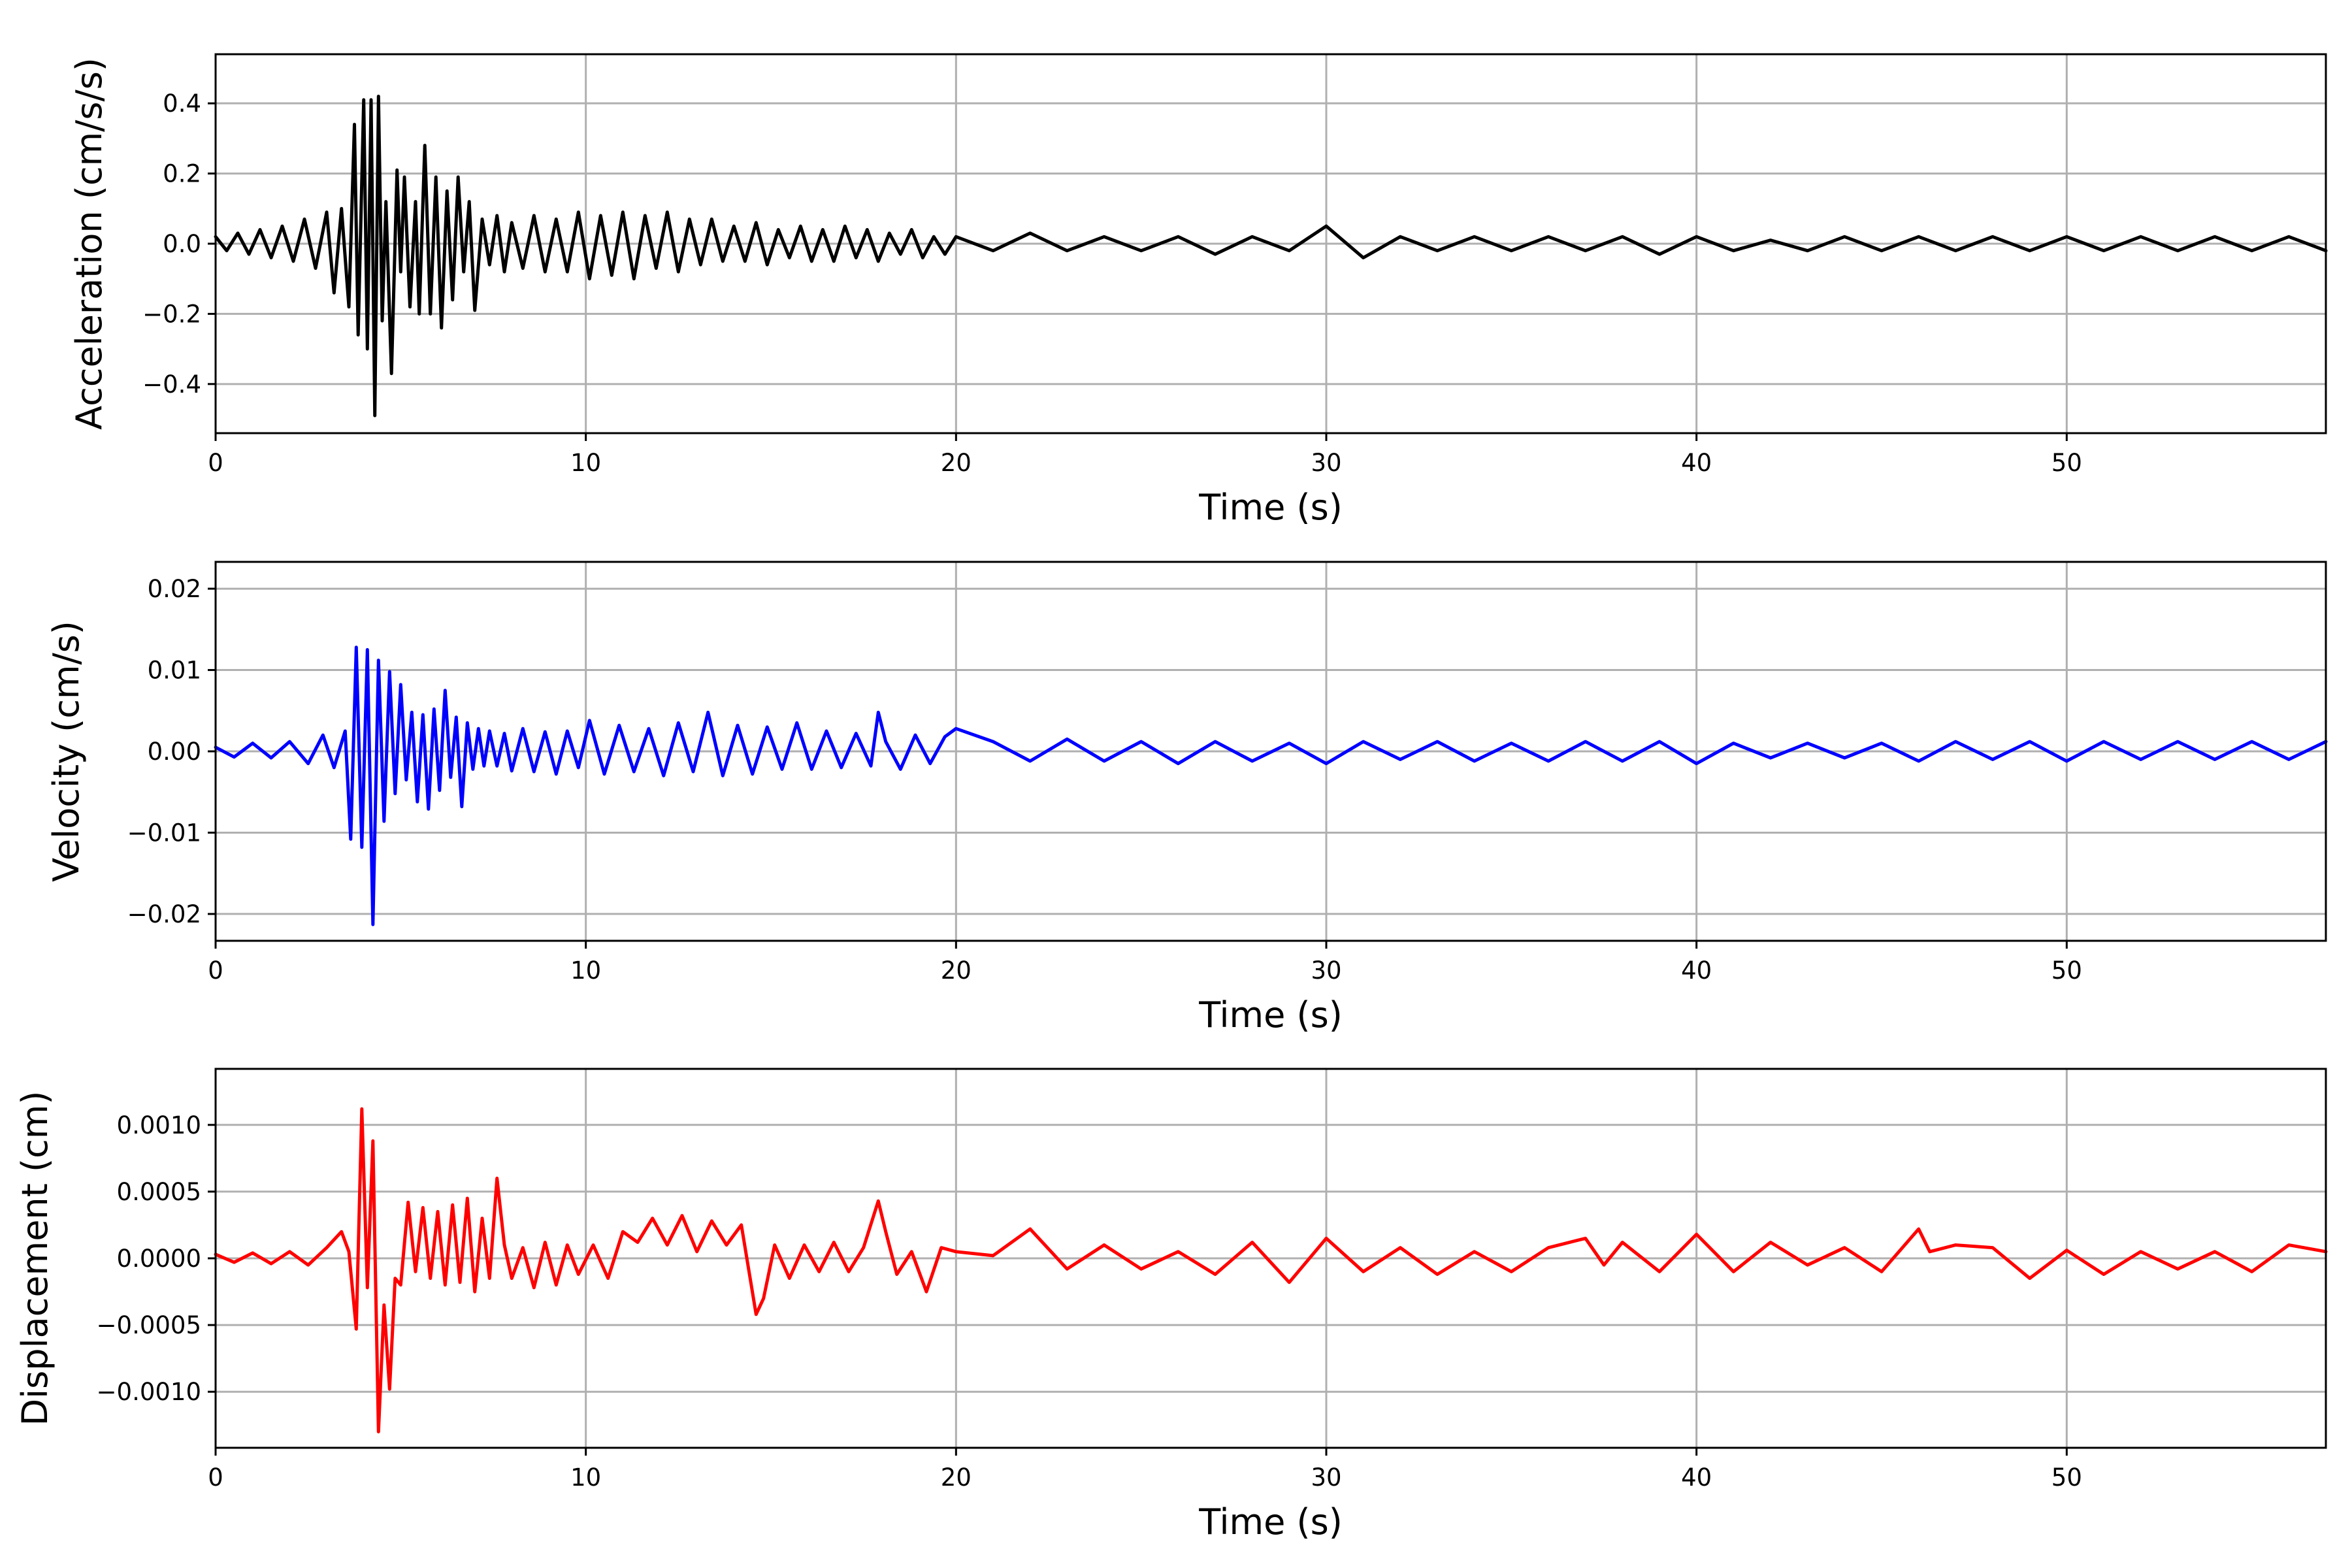  Describe the element at coordinates (1696, 970) in the screenshot. I see `velocity-xtick-label: 40` at that location.